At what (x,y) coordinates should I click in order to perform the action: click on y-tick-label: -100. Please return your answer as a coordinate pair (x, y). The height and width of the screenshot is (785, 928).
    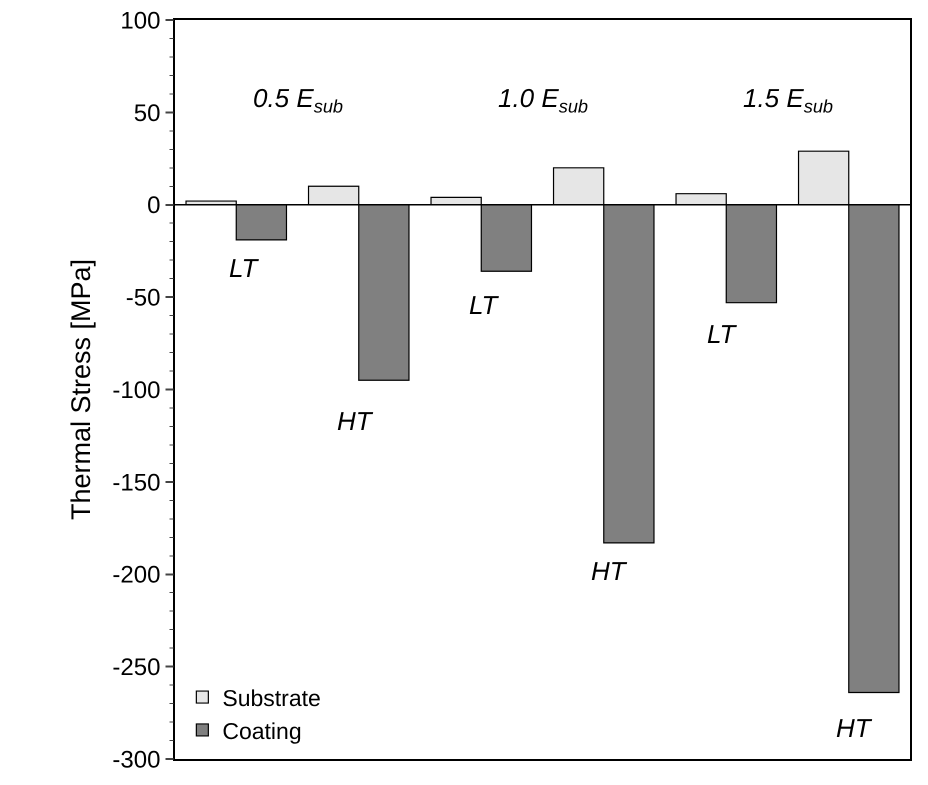
    Looking at the image, I should click on (136, 390).